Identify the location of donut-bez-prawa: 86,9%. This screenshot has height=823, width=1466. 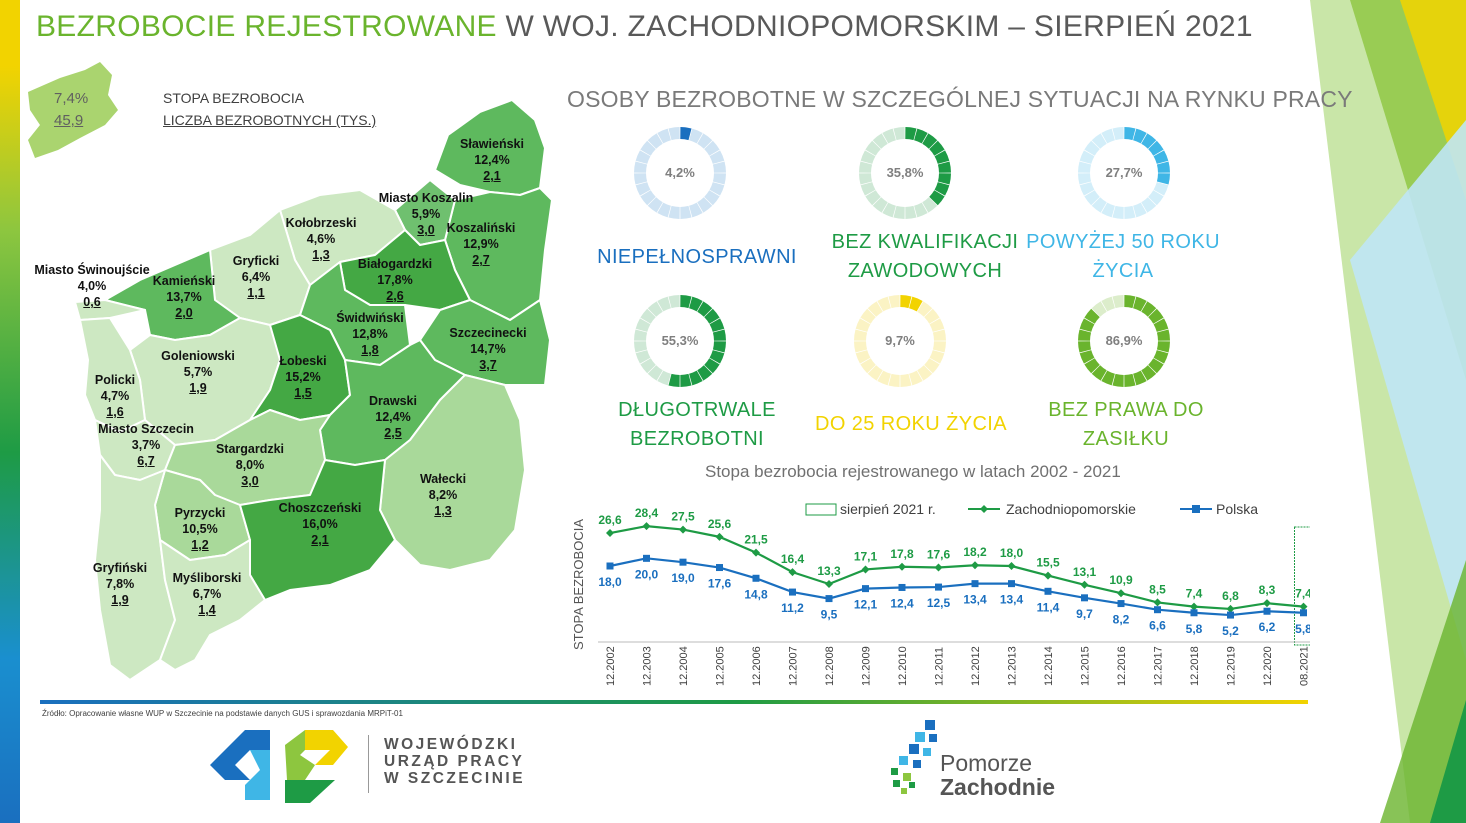
(1124, 341).